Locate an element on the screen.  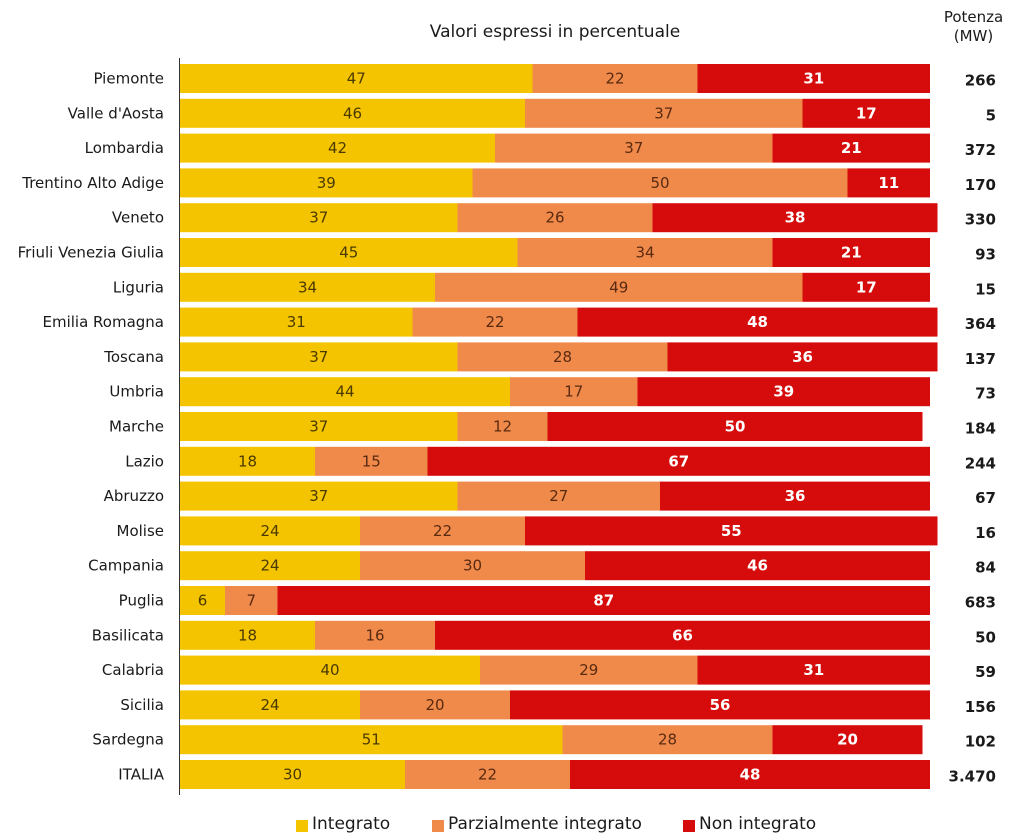
category-label-veneto: Veneto is located at coordinates (138, 218).